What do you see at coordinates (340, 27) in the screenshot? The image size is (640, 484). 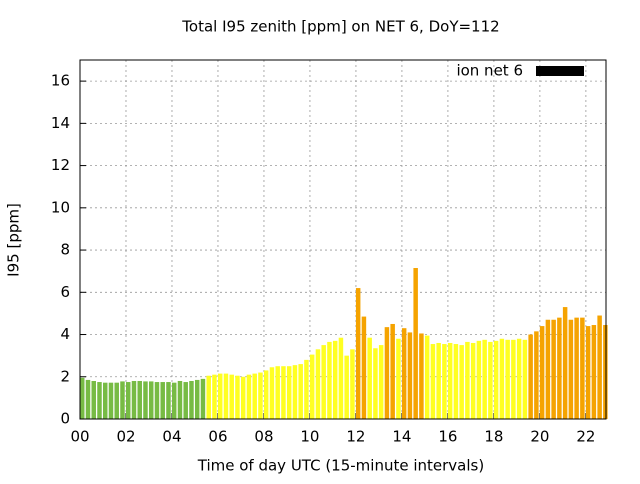 I see `chart-title: Total I95 zenith [ppm] on NET 6, DoY=112` at bounding box center [340, 27].